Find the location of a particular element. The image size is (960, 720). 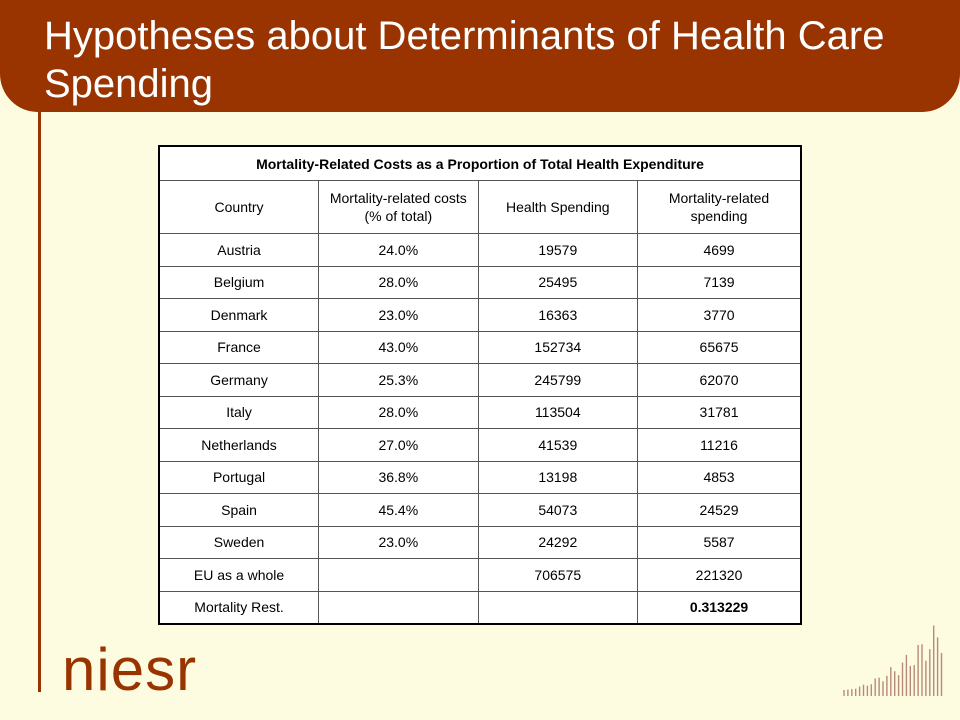

cell-country: Austria is located at coordinates (239, 250).